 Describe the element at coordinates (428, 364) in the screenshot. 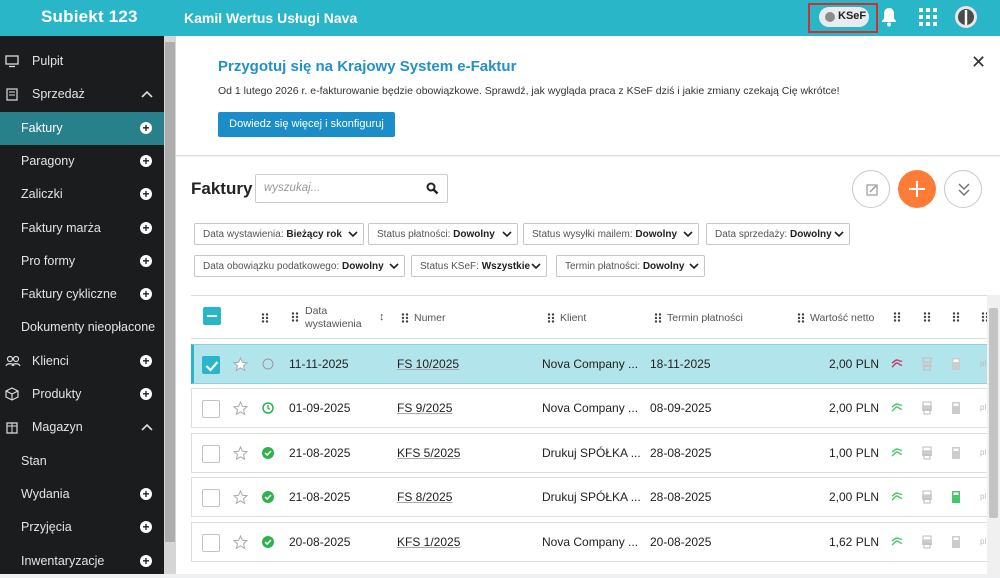

I see `invoice-number-link: FS 10/2025` at that location.